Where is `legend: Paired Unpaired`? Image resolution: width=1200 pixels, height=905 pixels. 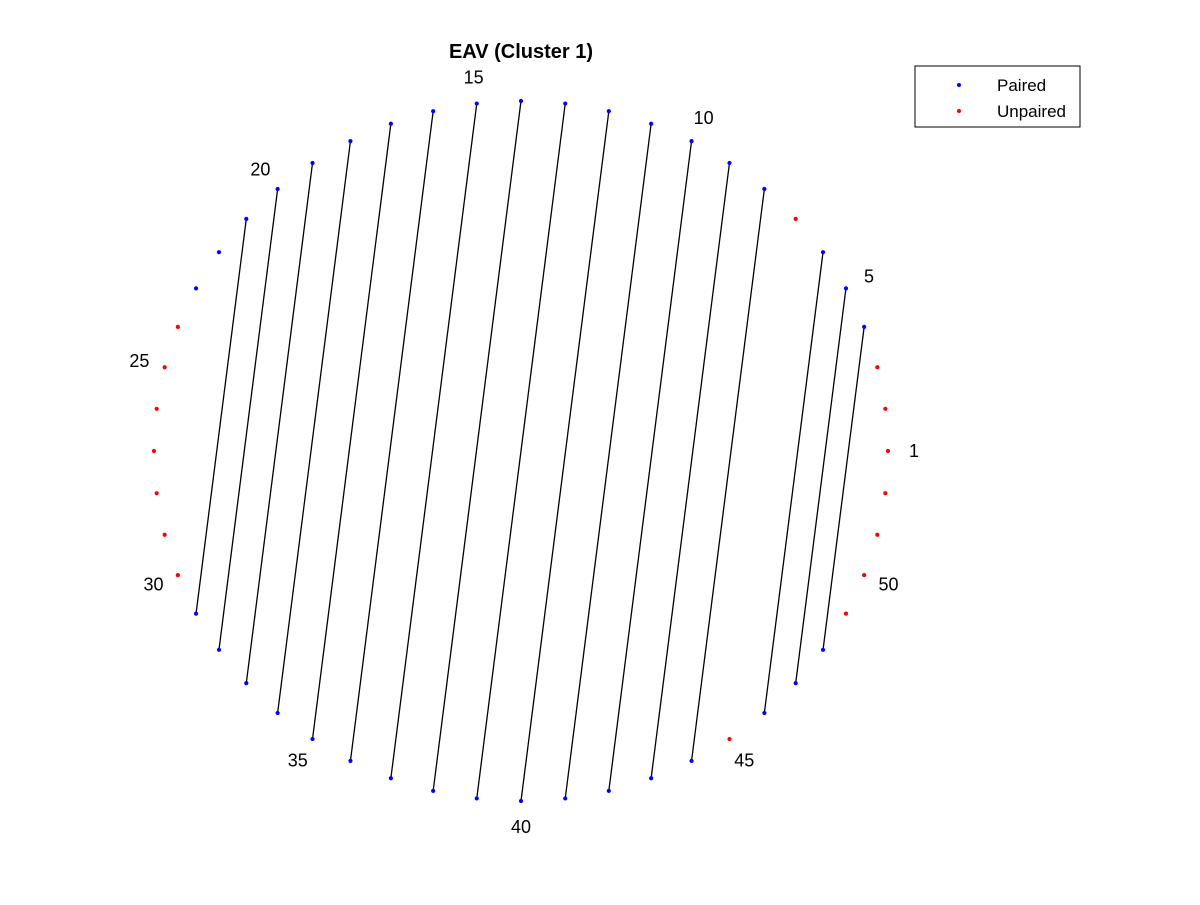
legend: Paired Unpaired is located at coordinates (997, 96).